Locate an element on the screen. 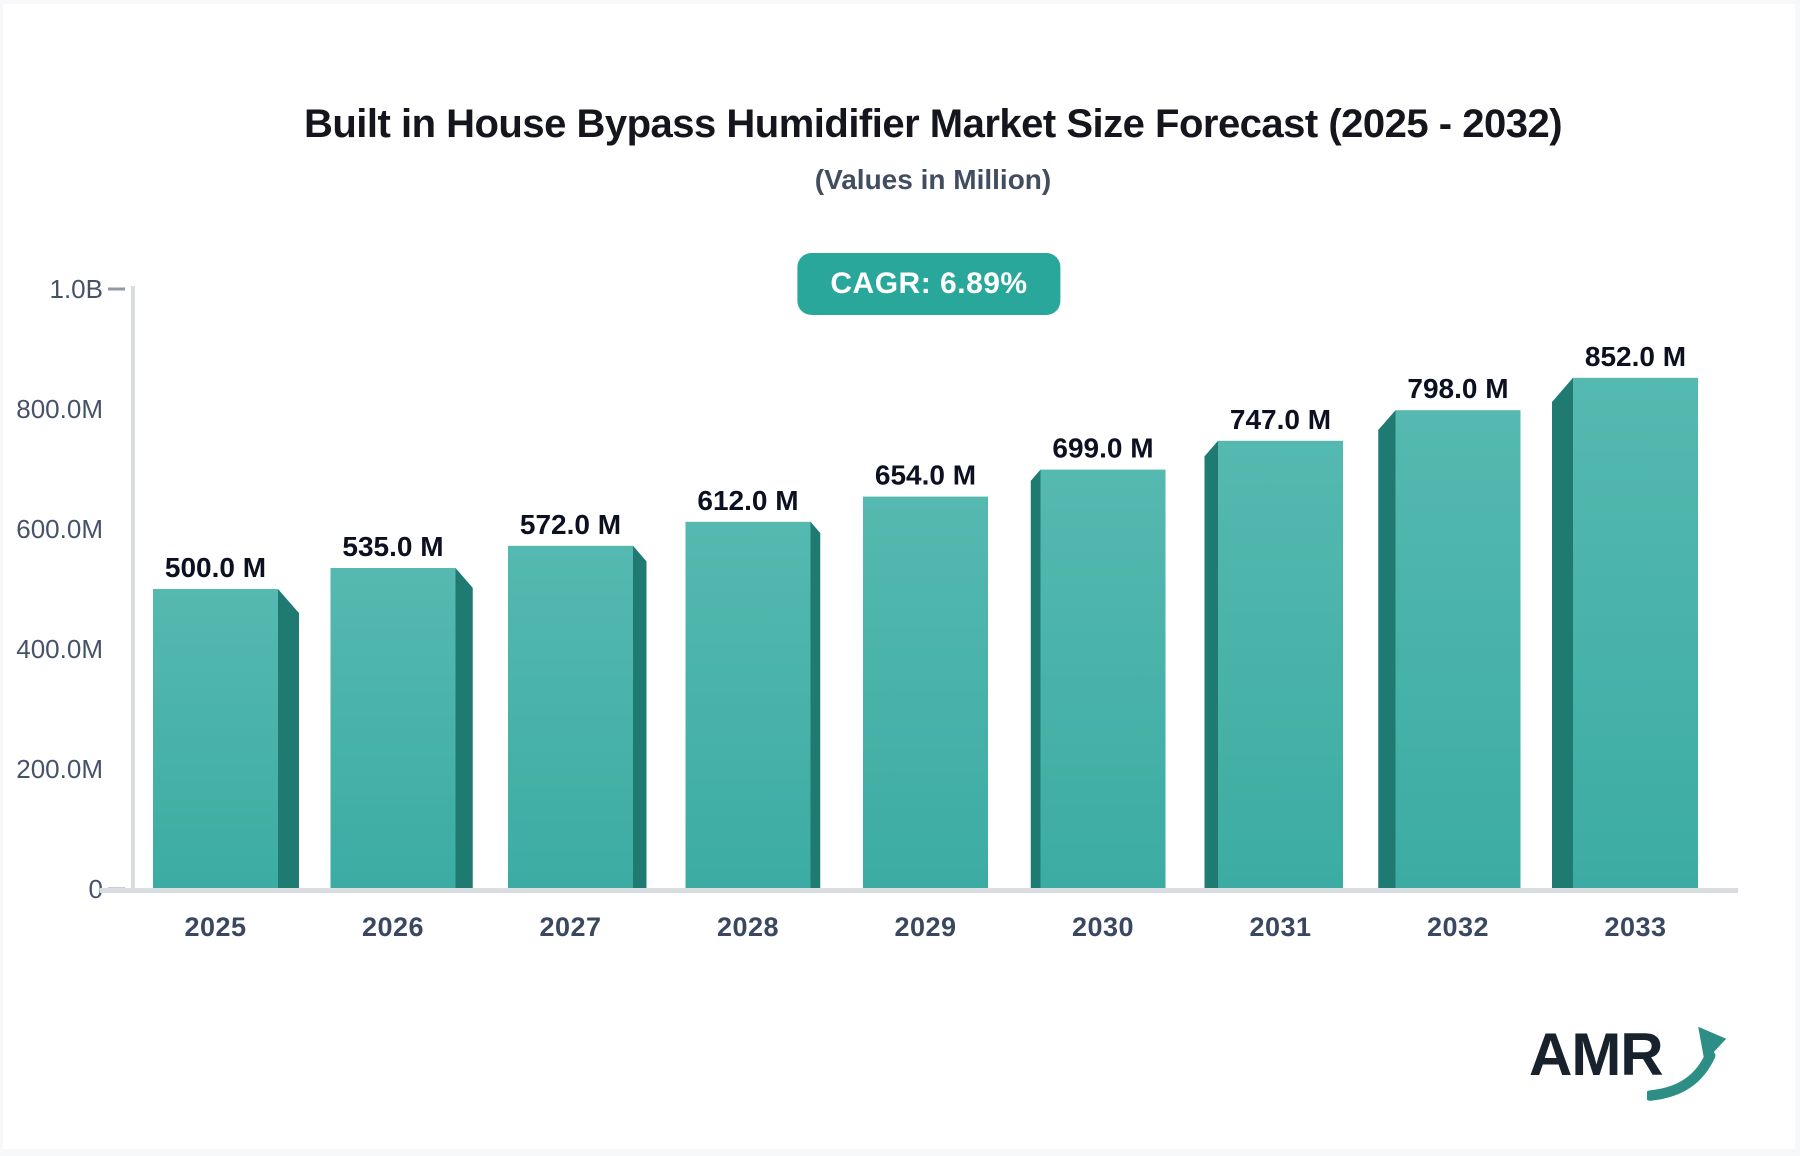 This screenshot has height=1156, width=1800. bar-value-label: 572.0 M is located at coordinates (570, 524).